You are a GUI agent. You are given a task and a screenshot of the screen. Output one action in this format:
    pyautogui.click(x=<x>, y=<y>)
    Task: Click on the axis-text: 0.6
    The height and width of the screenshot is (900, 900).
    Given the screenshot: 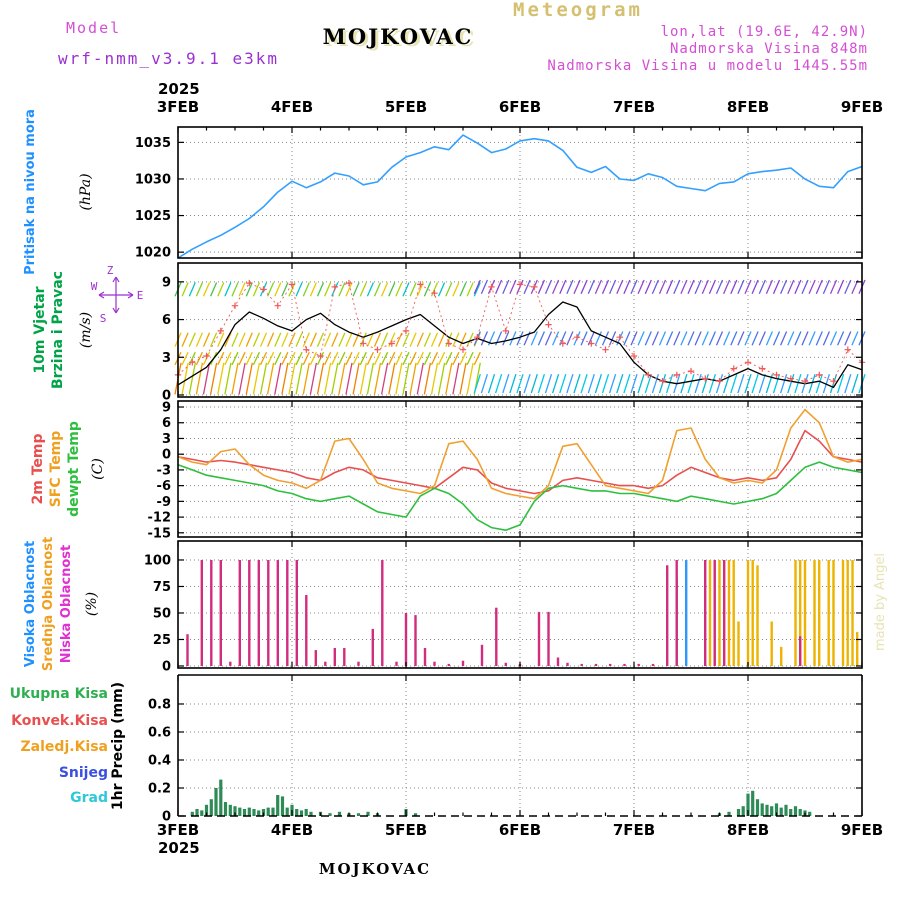 What is the action you would take?
    pyautogui.click(x=159, y=732)
    